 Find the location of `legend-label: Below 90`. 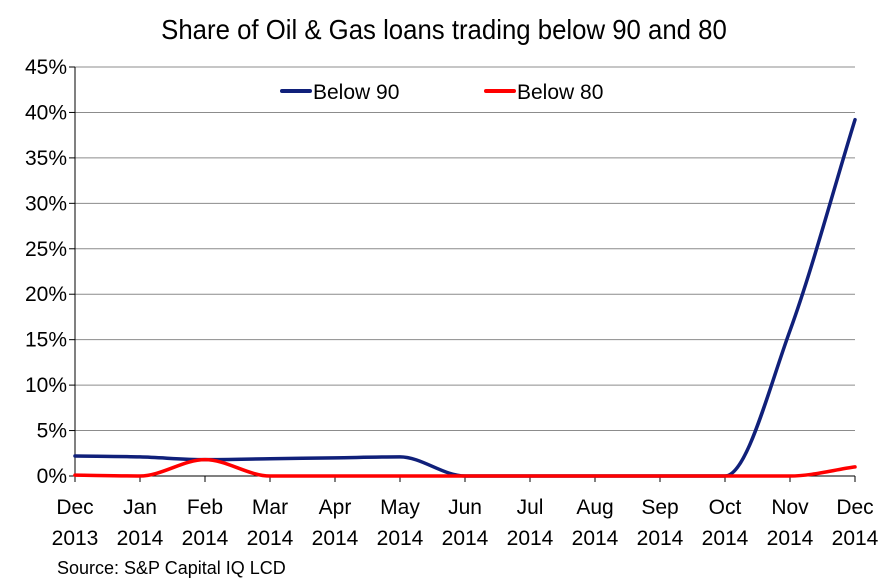

legend-label: Below 90 is located at coordinates (356, 92).